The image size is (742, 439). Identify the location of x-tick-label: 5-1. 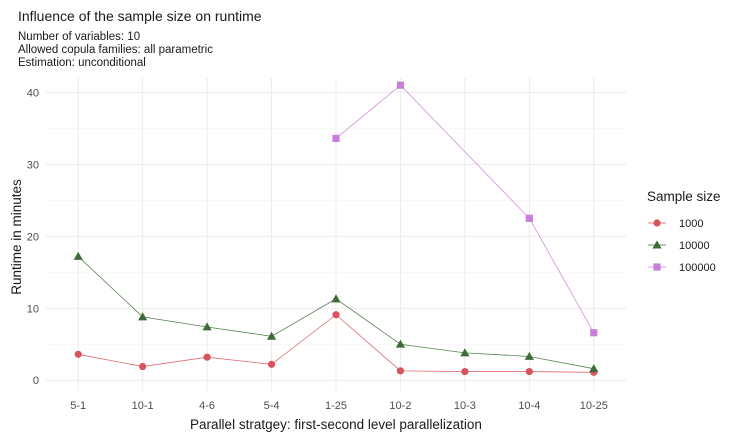
(78, 406).